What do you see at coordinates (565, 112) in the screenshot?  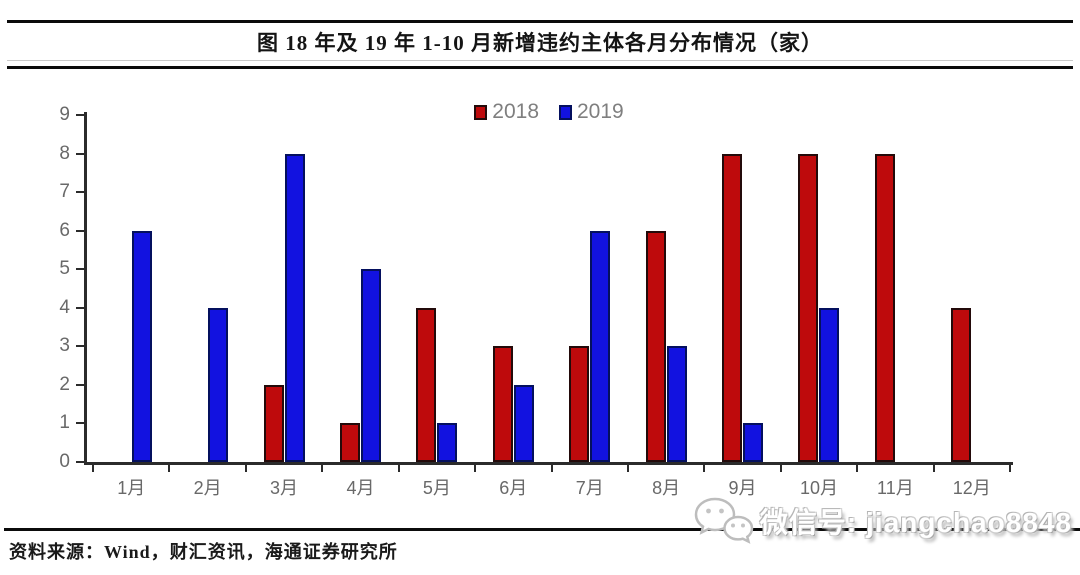 I see `legend-swatch-2019` at bounding box center [565, 112].